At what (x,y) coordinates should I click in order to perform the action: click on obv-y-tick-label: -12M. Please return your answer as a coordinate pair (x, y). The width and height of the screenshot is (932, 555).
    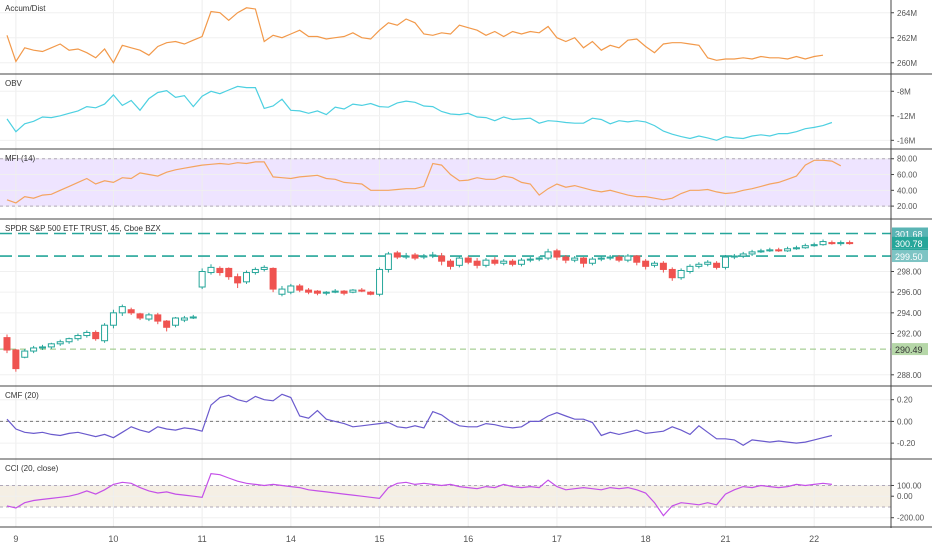
    Looking at the image, I should click on (906, 116).